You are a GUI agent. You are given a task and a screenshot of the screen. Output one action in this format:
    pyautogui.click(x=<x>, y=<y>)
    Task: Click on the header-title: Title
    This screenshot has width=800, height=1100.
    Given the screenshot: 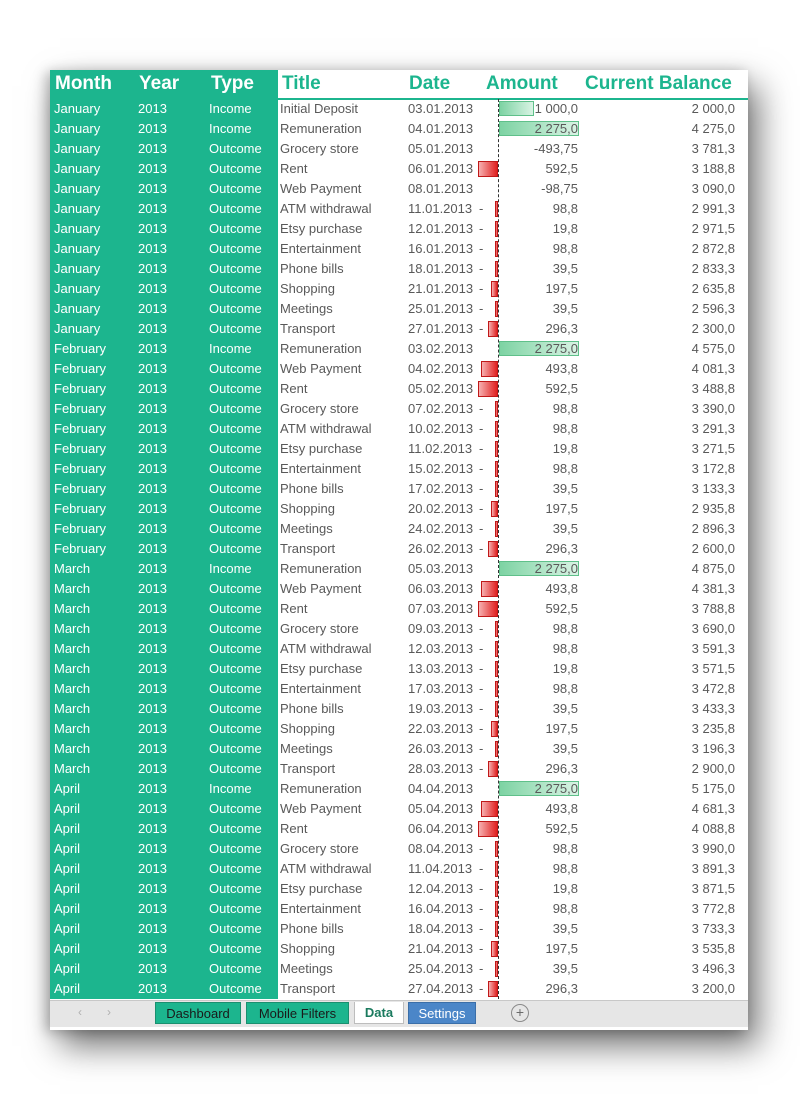 What is the action you would take?
    pyautogui.click(x=301, y=83)
    